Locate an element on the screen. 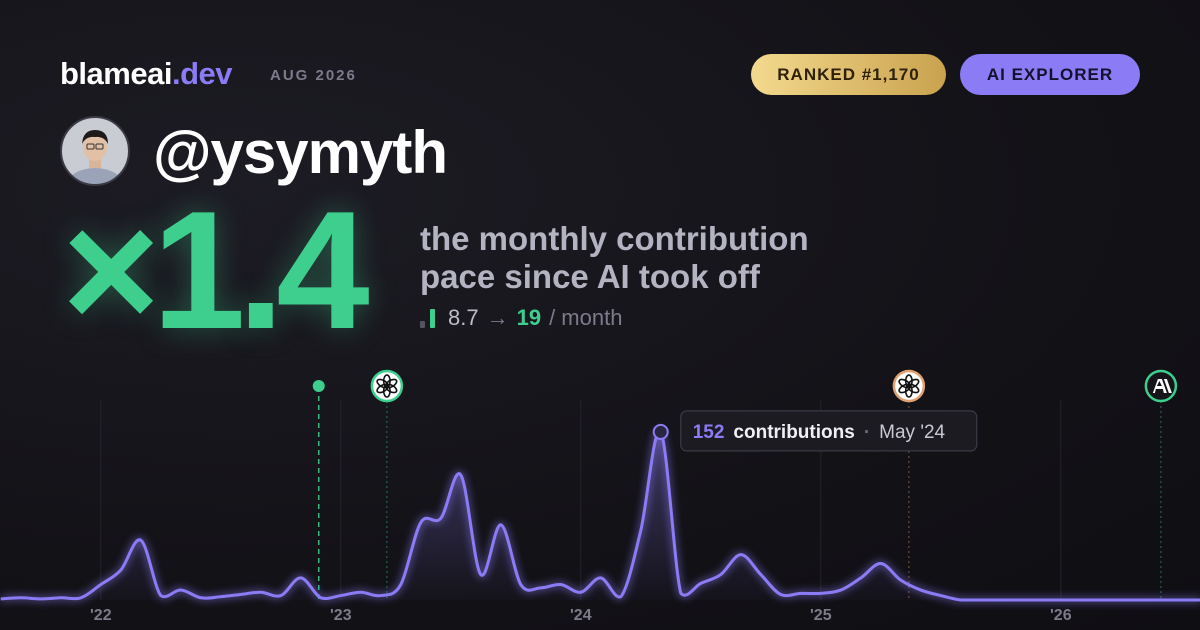 The height and width of the screenshot is (630, 1200). avatar is located at coordinates (95, 151).